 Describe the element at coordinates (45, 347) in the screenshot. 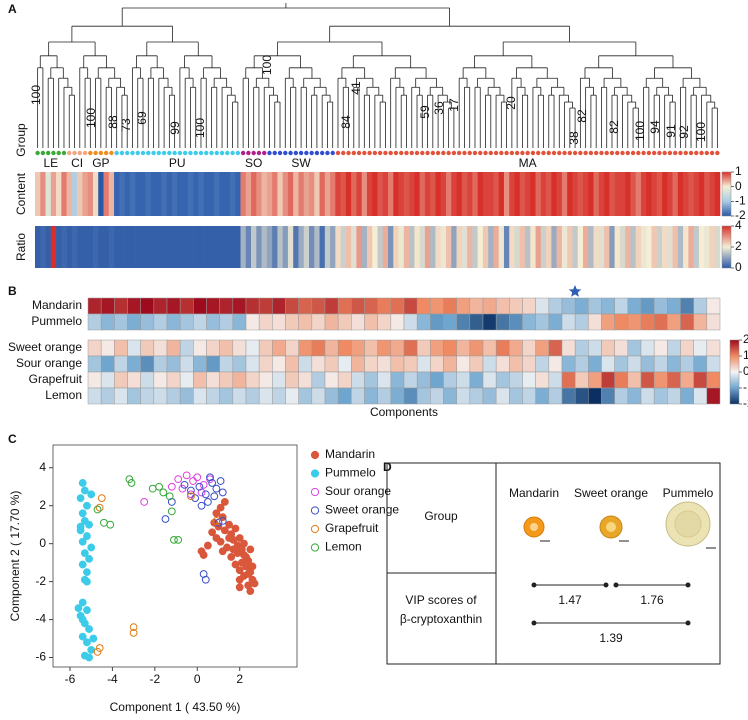

I see `row-label: Sweet orange` at that location.